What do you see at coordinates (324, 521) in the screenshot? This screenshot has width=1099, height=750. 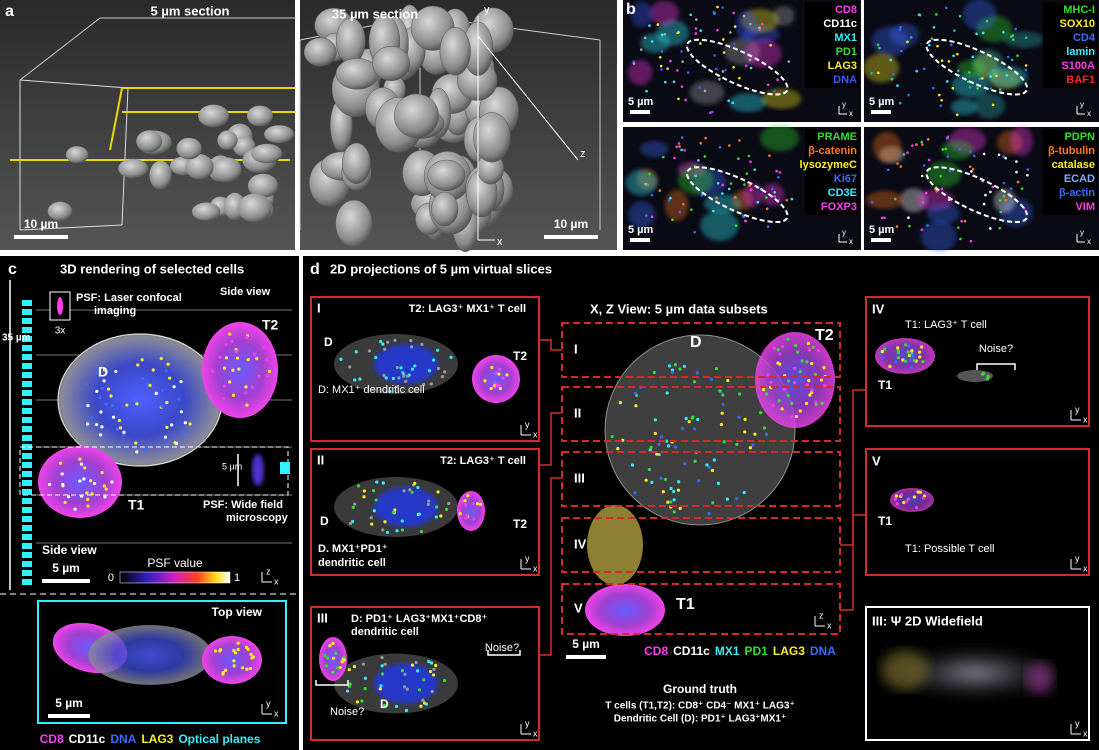 I see `cell-label: D` at bounding box center [324, 521].